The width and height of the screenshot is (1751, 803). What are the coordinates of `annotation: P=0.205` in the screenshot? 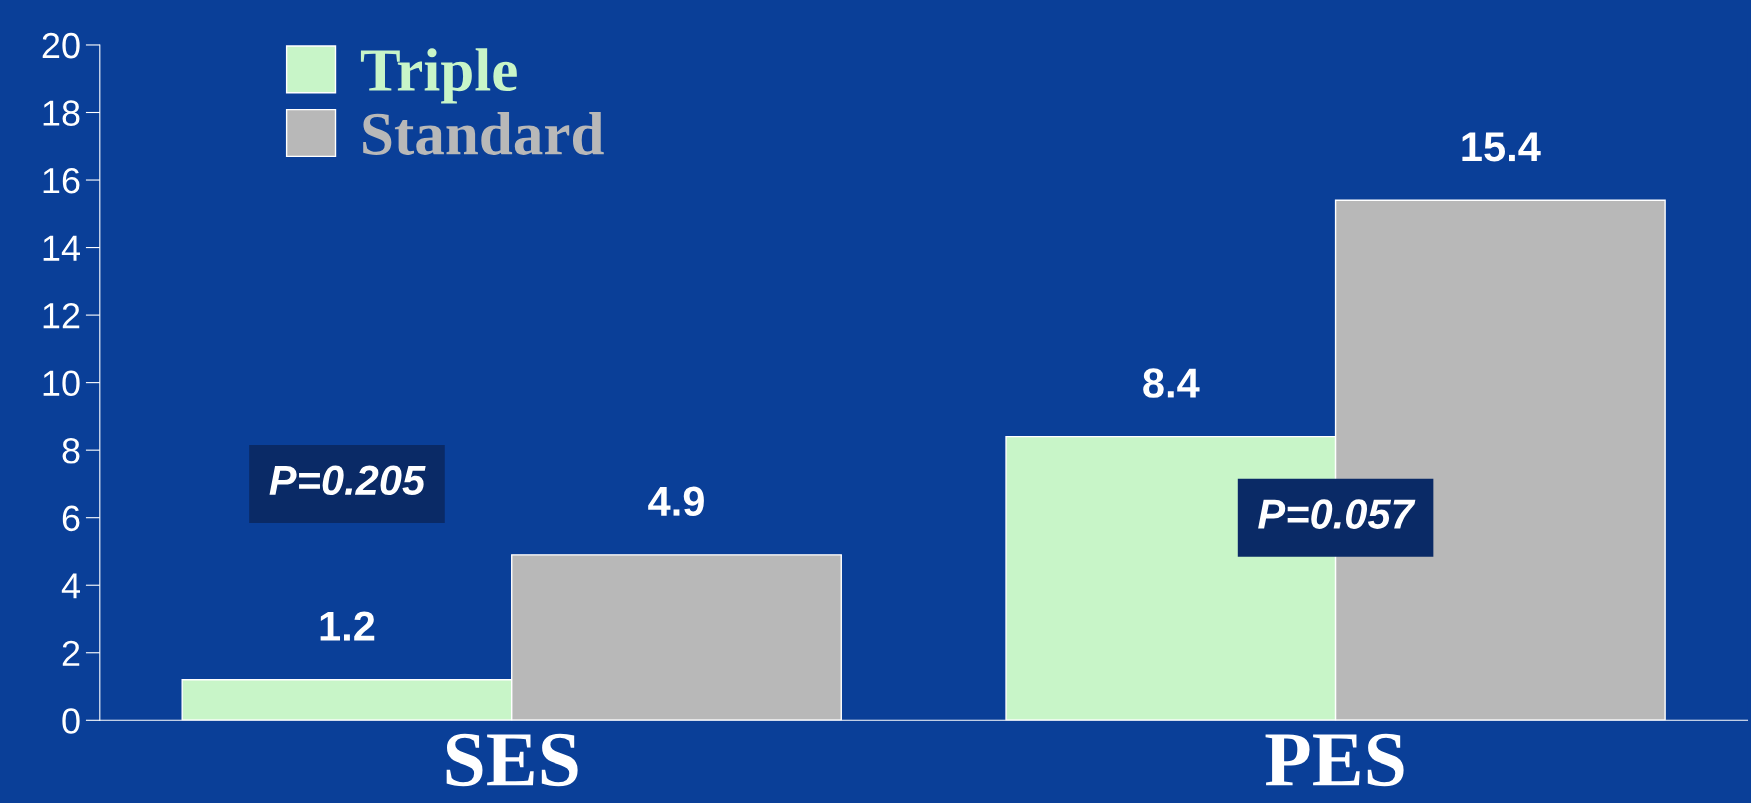 It's located at (347, 480).